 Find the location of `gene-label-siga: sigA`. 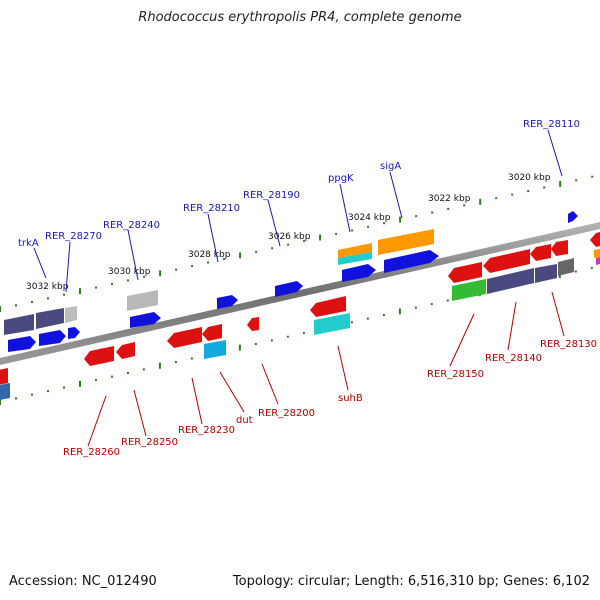

gene-label-siga: sigA is located at coordinates (390, 166).